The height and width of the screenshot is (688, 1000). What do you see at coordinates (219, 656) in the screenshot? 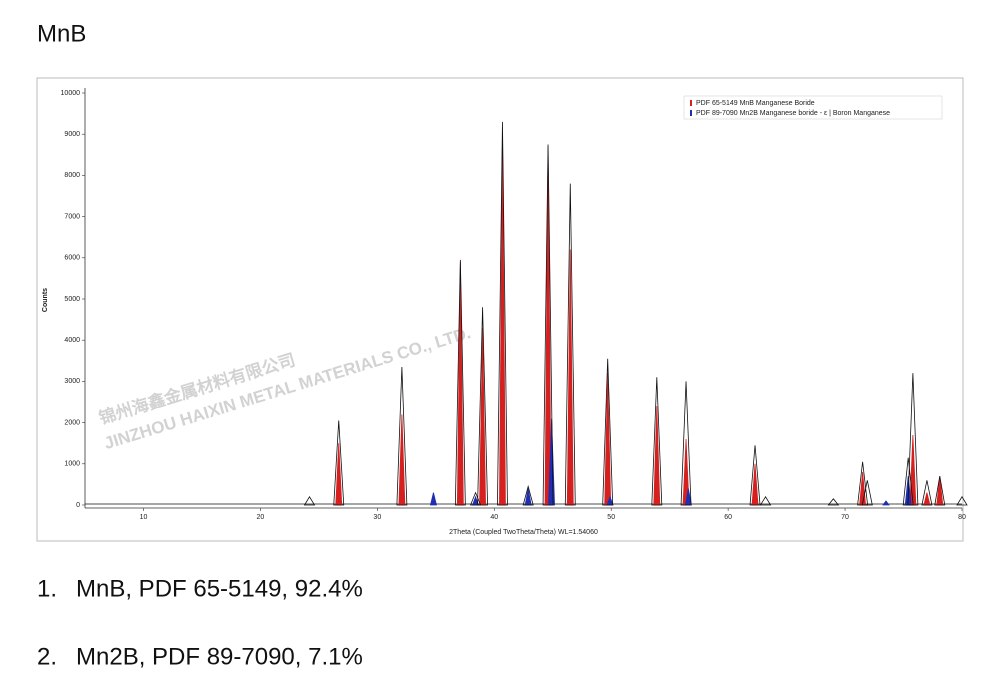
I see `list-item: Mn2B, PDF 89-7090, 7.1%` at bounding box center [219, 656].